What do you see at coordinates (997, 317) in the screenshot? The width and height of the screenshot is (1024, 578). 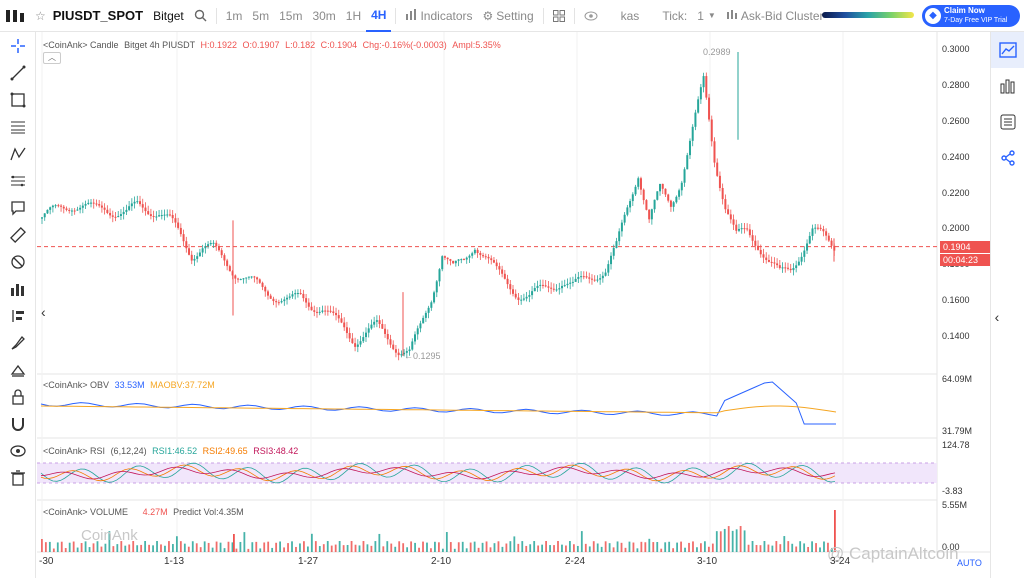 I see `collapse-panel-icon: ‹` at bounding box center [997, 317].